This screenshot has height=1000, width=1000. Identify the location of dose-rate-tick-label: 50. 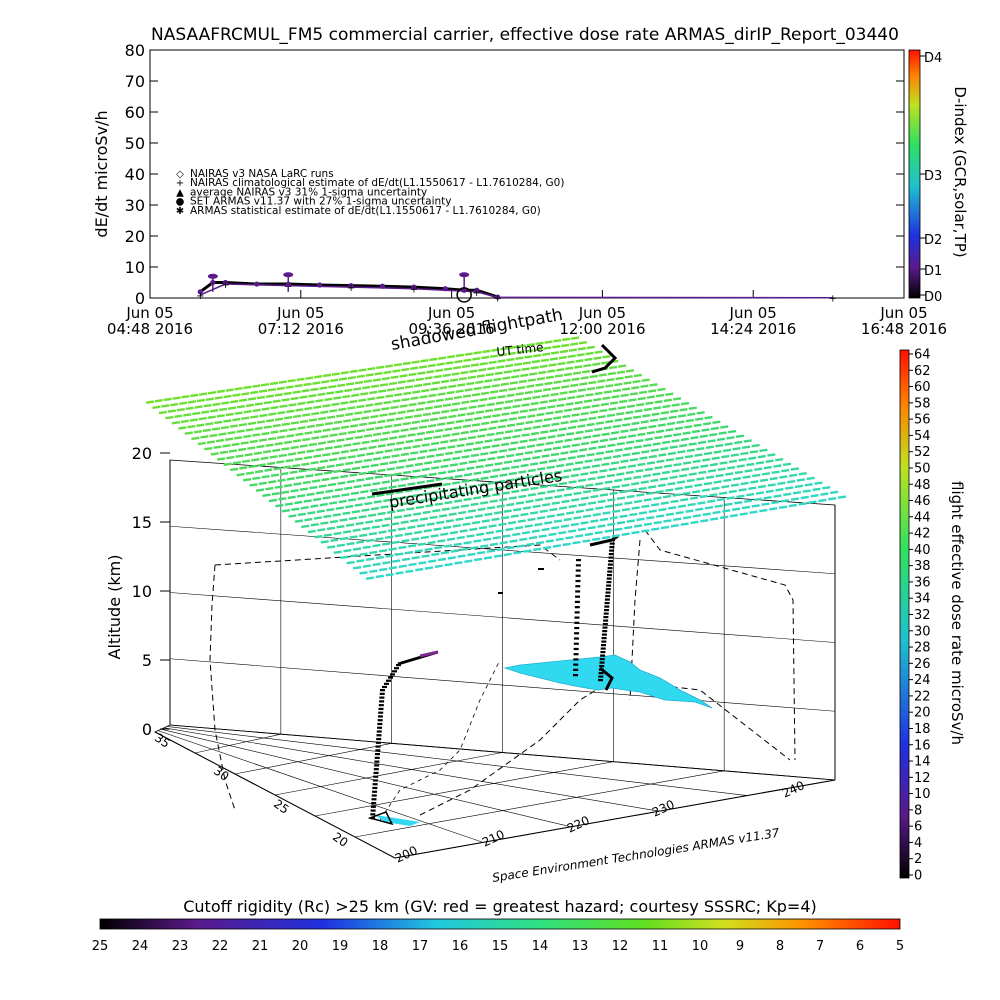
(922, 468).